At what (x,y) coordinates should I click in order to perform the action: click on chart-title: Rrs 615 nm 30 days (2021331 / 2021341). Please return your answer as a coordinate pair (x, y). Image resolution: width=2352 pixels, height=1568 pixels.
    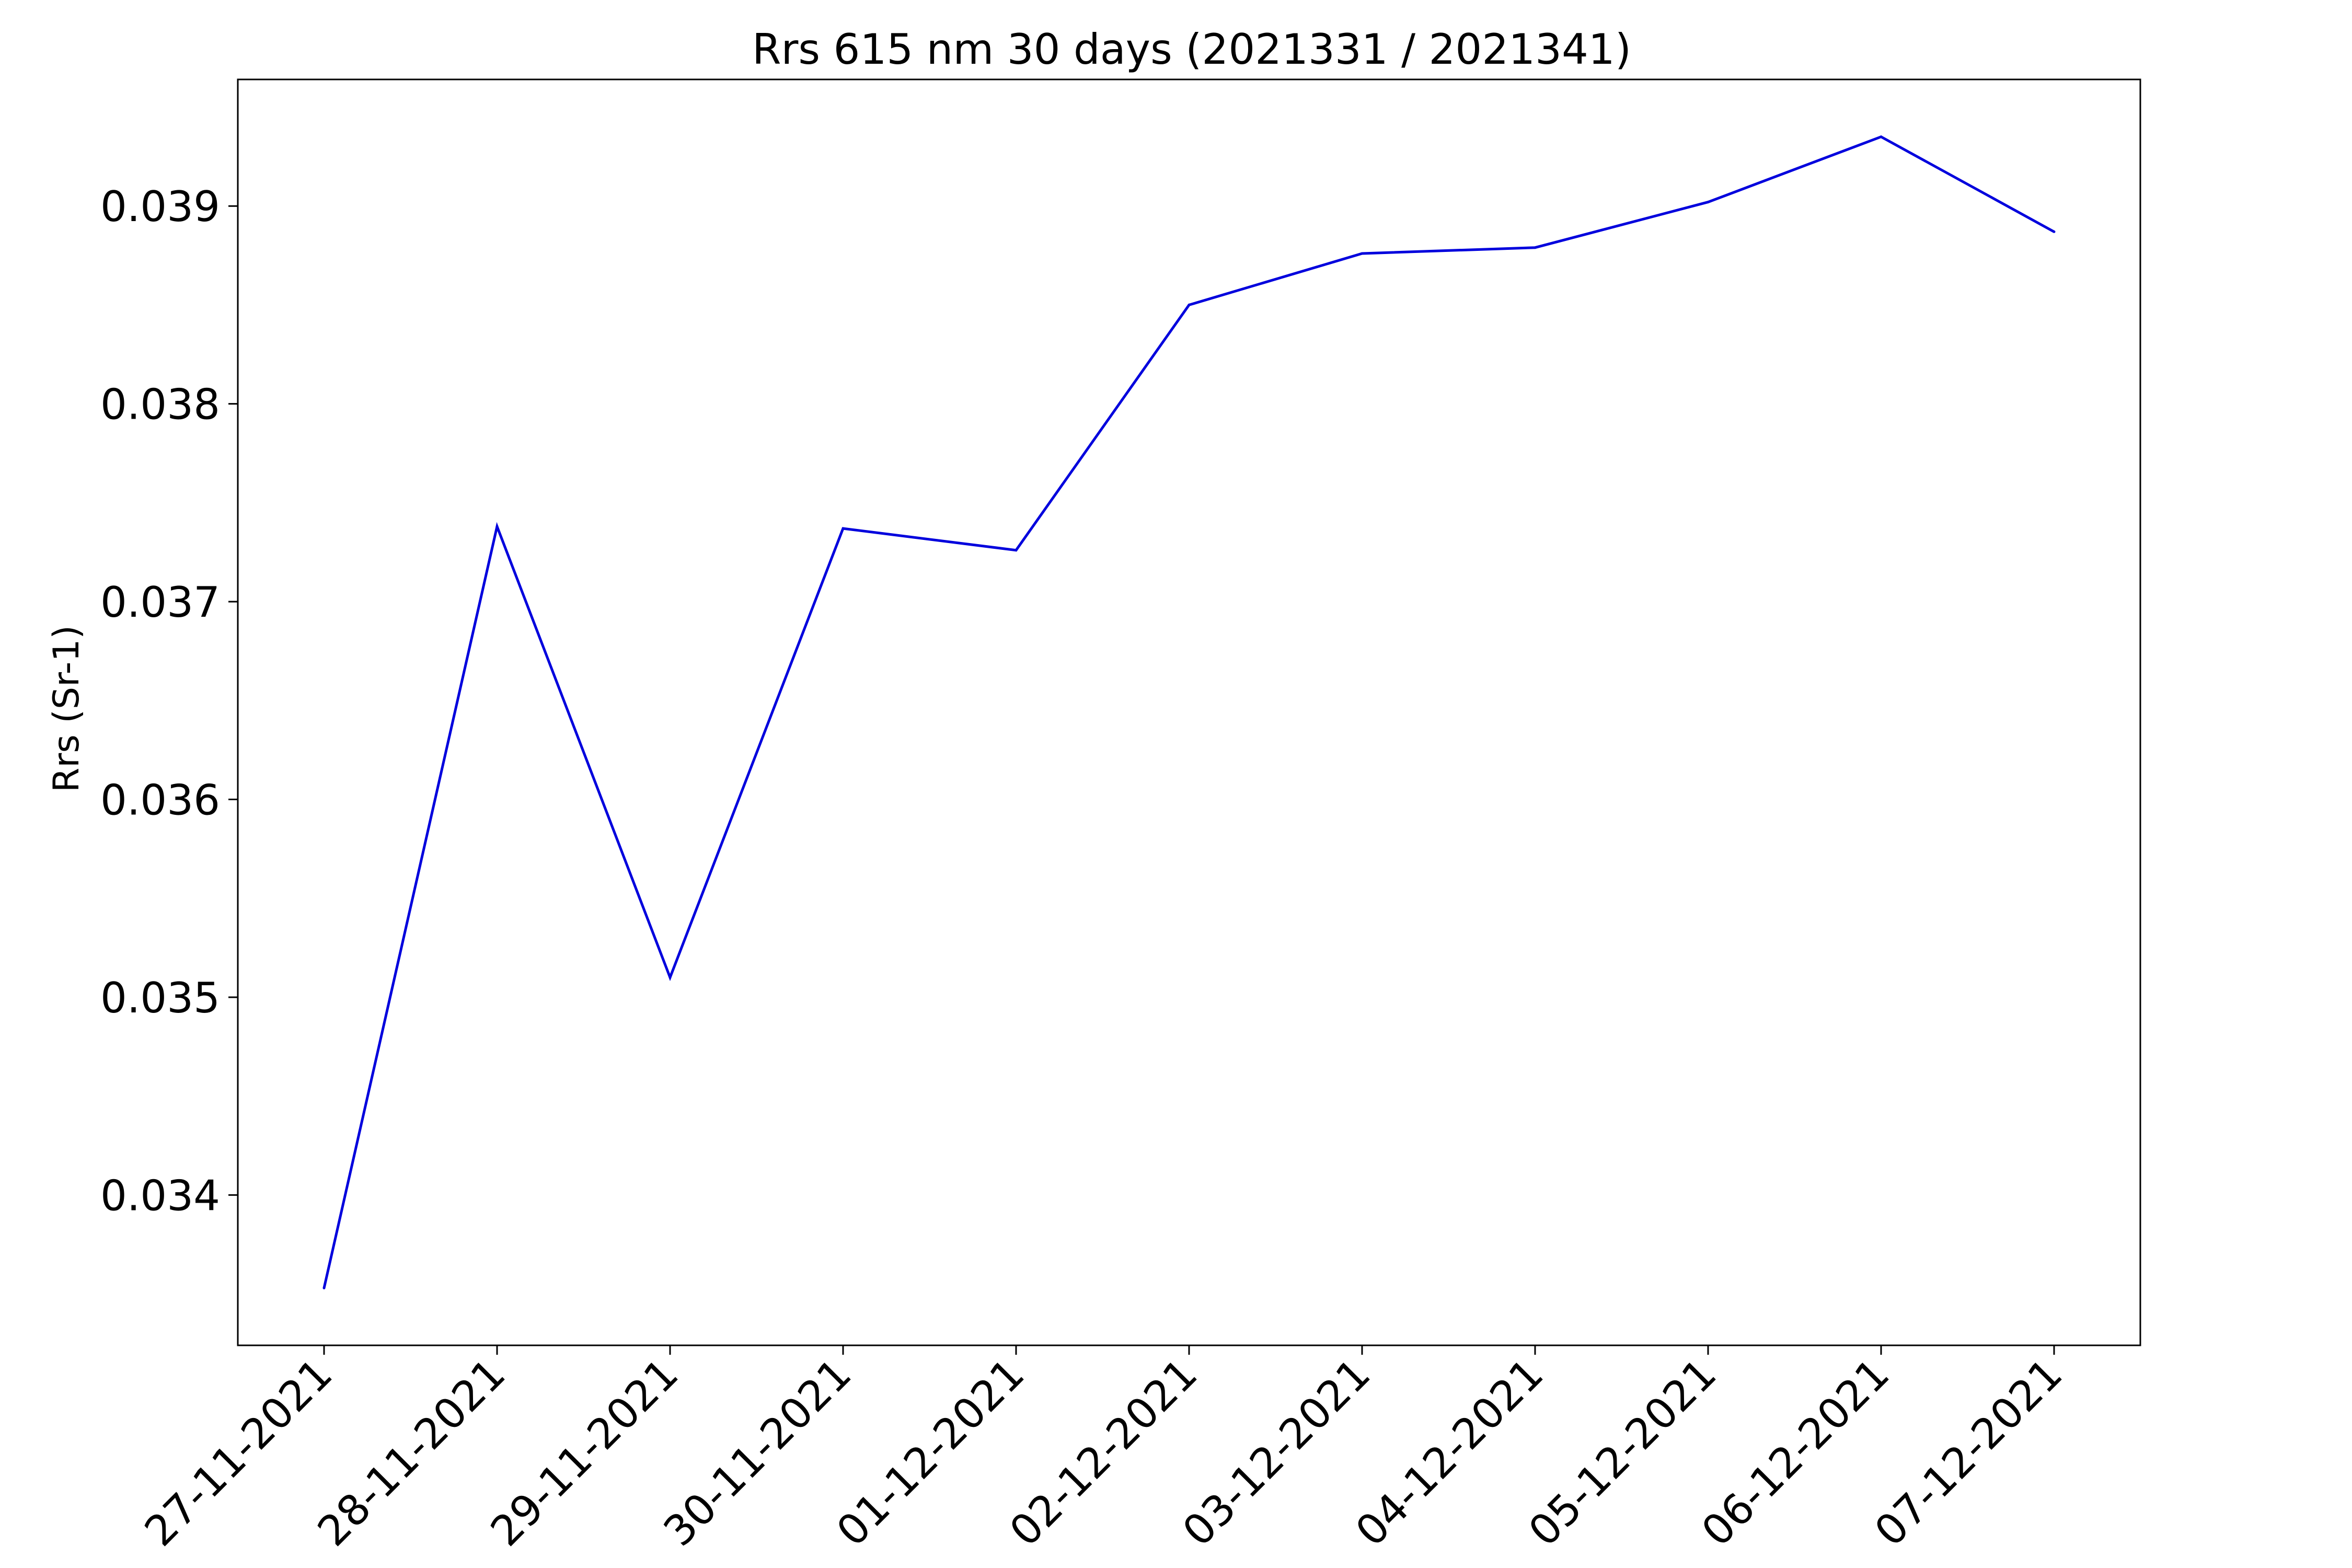
    Looking at the image, I should click on (1191, 49).